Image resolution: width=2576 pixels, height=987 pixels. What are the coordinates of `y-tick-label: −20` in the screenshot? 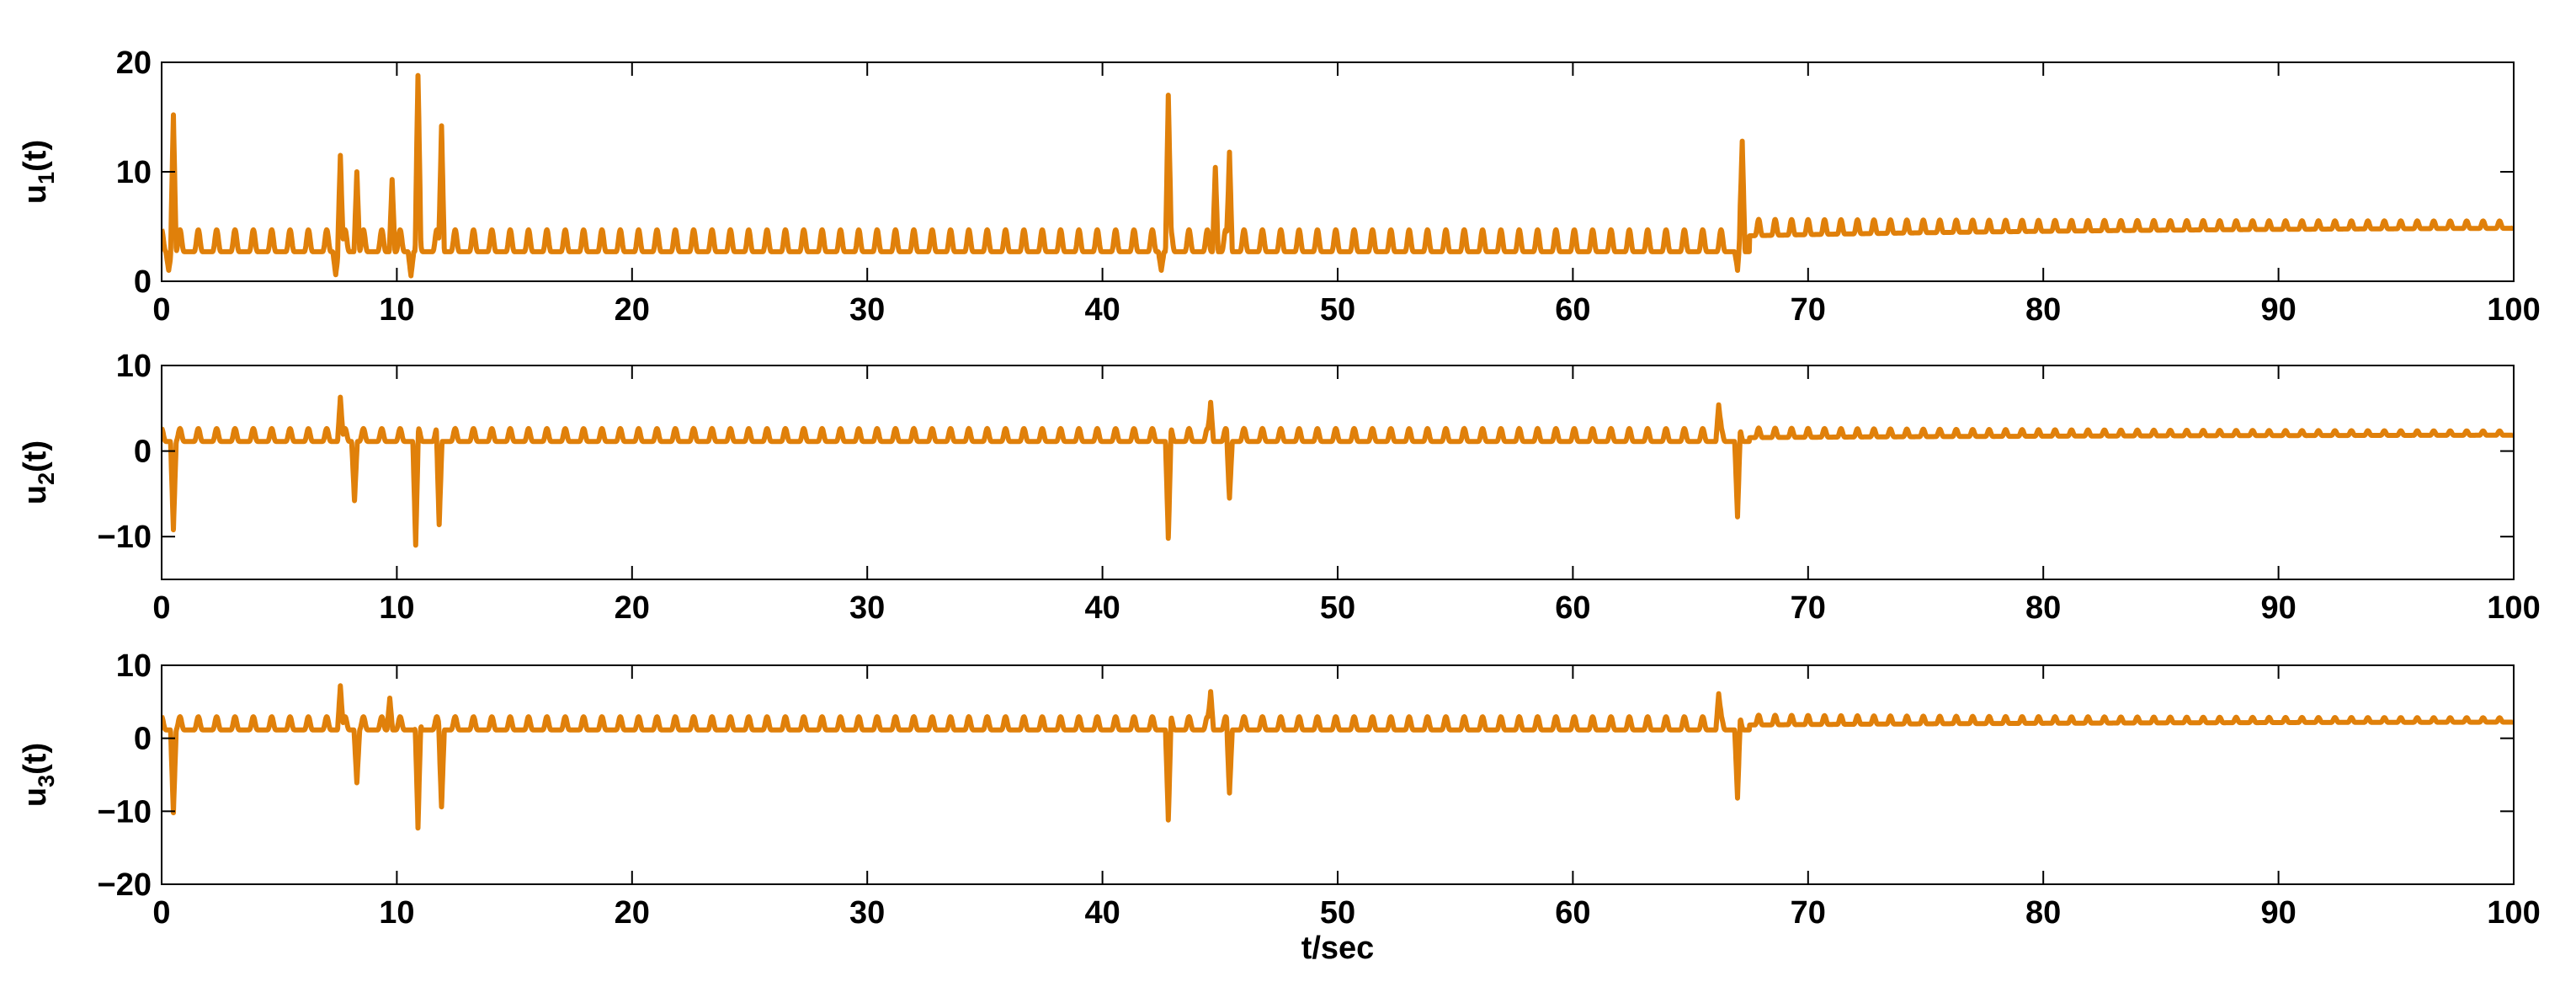 It's located at (125, 885).